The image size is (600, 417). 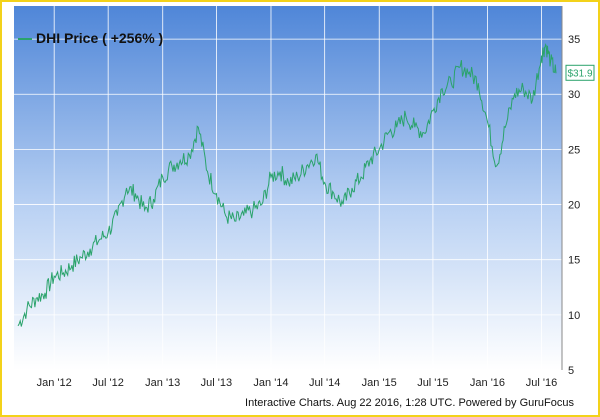 I want to click on y-tick-label: 25, so click(x=574, y=150).